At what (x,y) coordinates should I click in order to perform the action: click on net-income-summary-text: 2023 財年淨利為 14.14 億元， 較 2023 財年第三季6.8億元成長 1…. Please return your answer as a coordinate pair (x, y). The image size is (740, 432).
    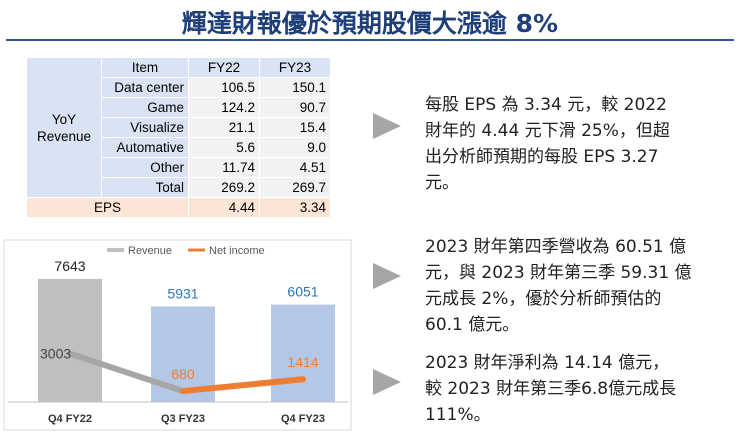
    Looking at the image, I should click on (575, 389).